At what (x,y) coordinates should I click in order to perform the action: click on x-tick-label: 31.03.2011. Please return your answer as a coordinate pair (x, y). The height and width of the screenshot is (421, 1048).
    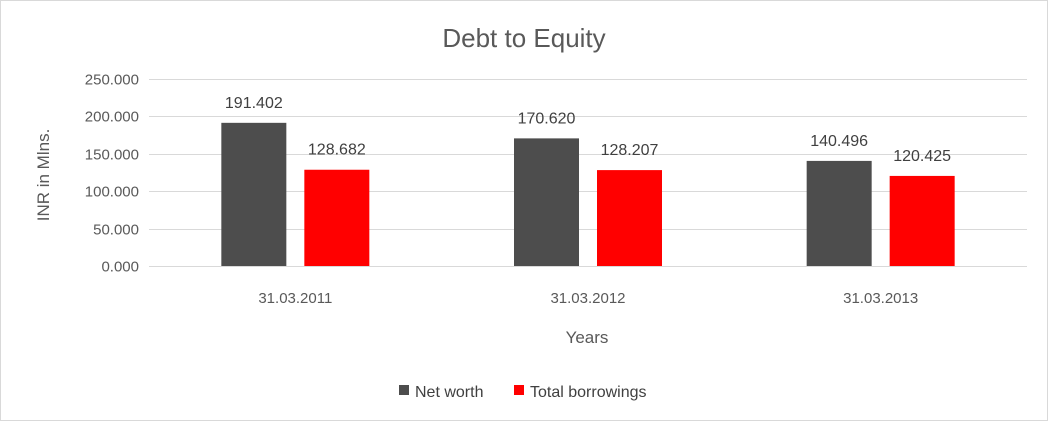
    Looking at the image, I should click on (295, 298).